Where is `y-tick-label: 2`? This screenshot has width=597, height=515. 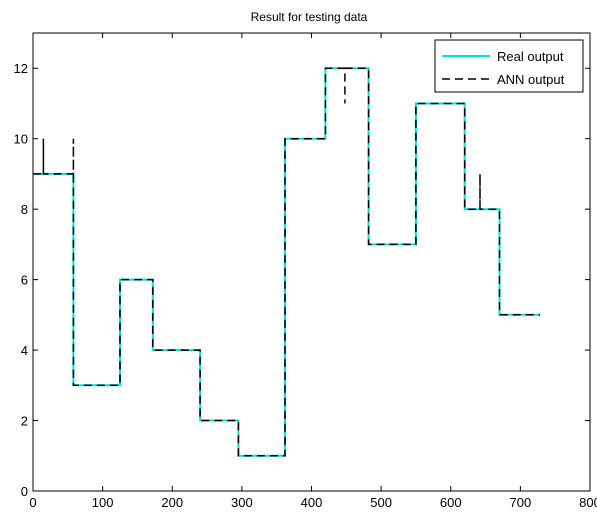
y-tick-label: 2 is located at coordinates (24, 421).